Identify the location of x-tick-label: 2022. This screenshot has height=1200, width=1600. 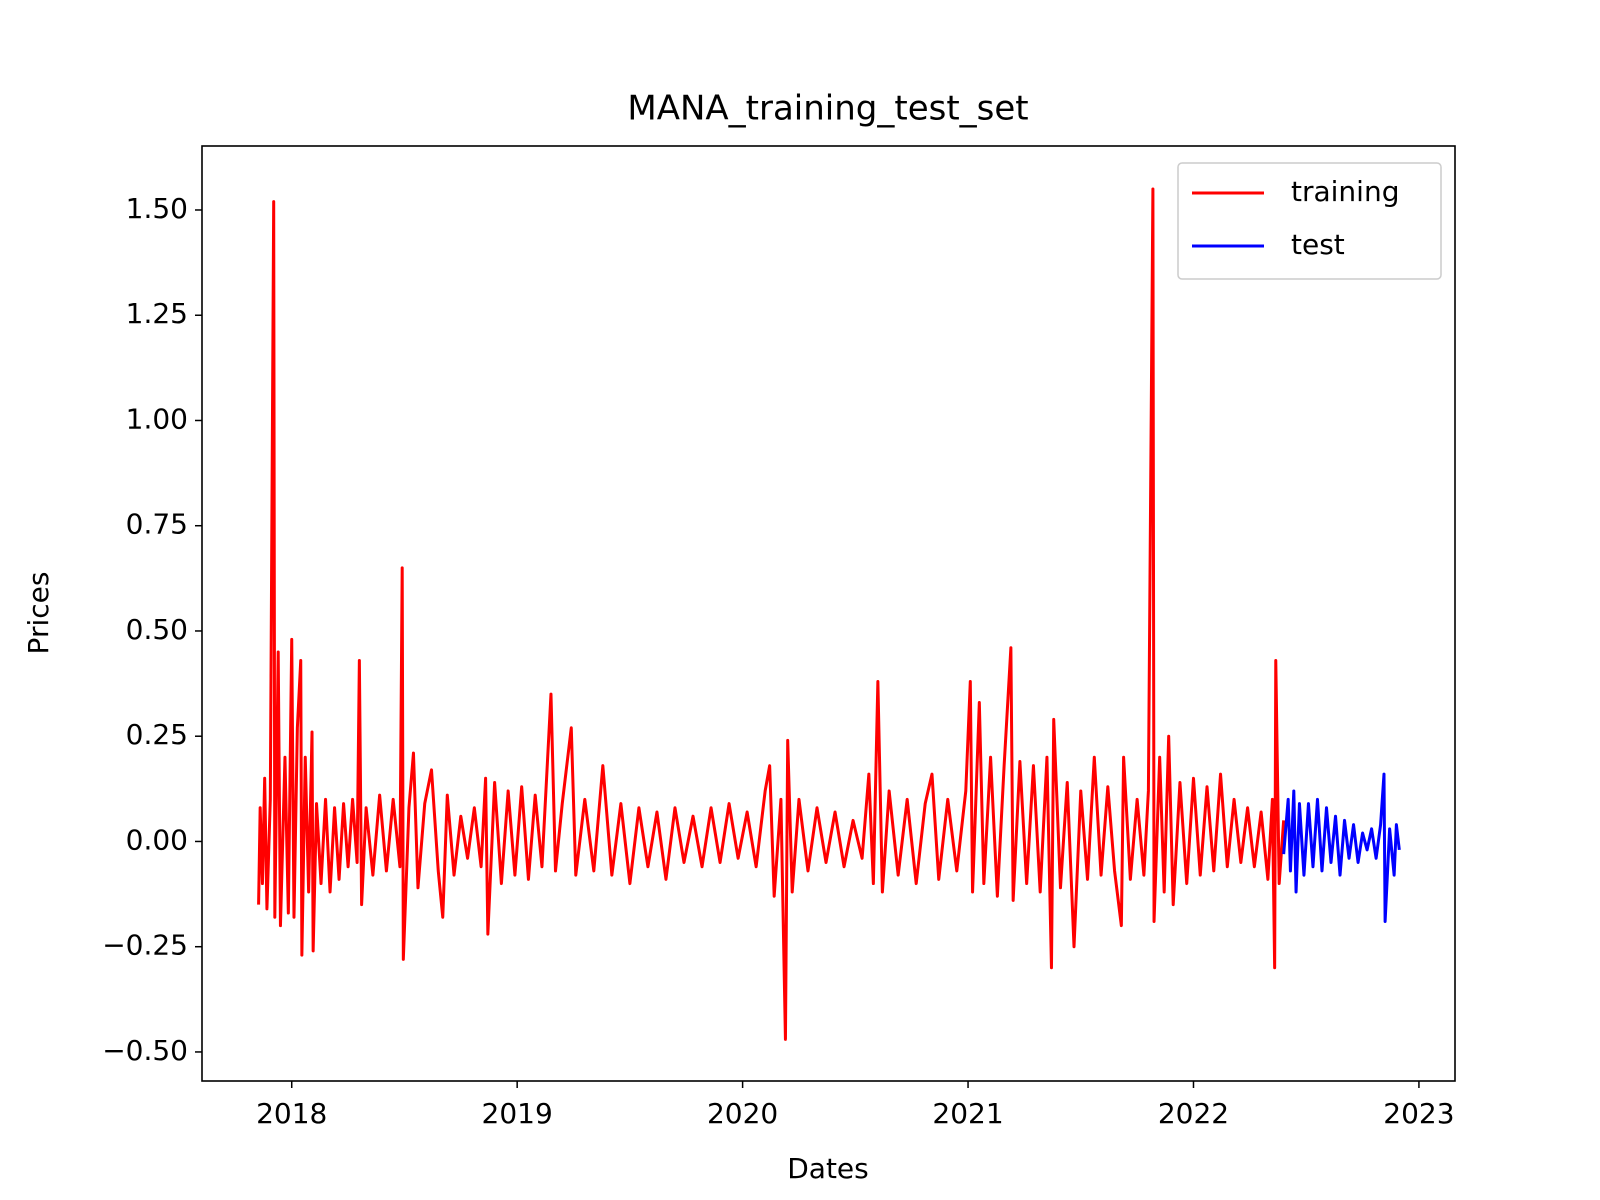
(1193, 1113).